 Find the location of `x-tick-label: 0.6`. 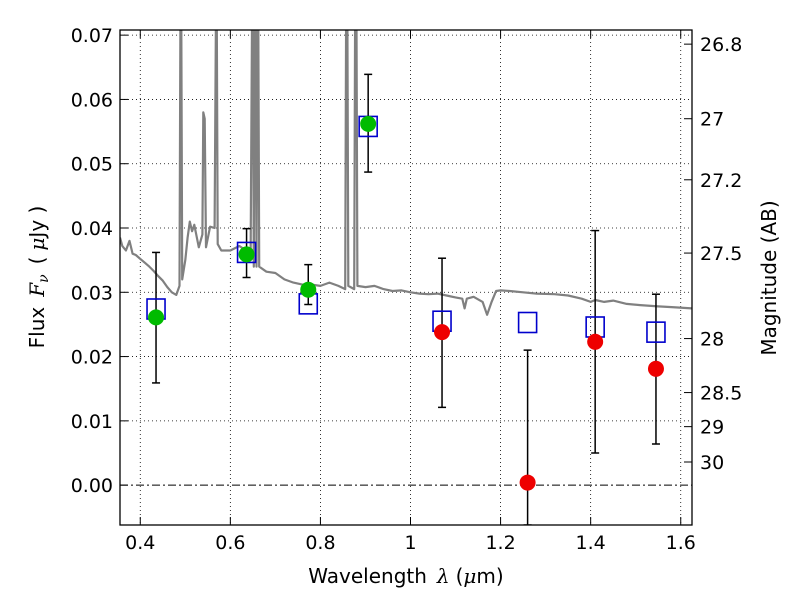

x-tick-label: 0.6 is located at coordinates (230, 543).